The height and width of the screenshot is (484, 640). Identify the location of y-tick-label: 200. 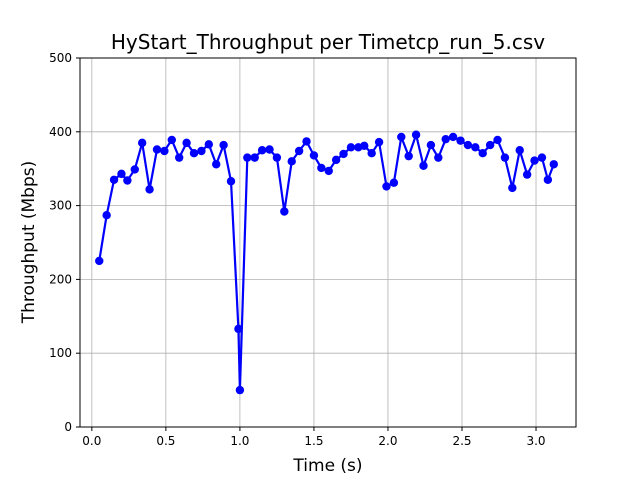
(60, 279).